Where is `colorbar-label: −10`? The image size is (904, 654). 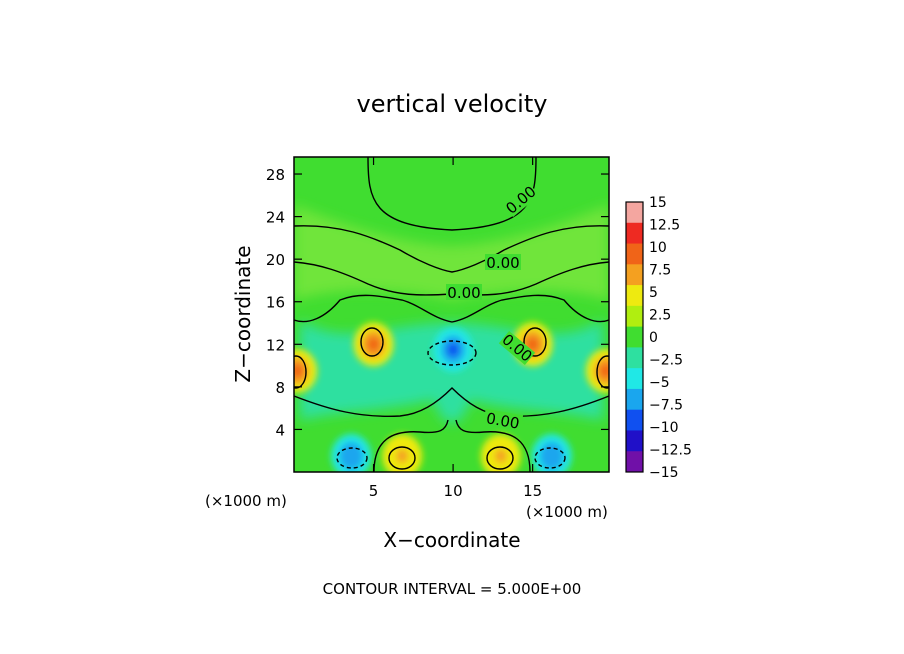 colorbar-label: −10 is located at coordinates (664, 428).